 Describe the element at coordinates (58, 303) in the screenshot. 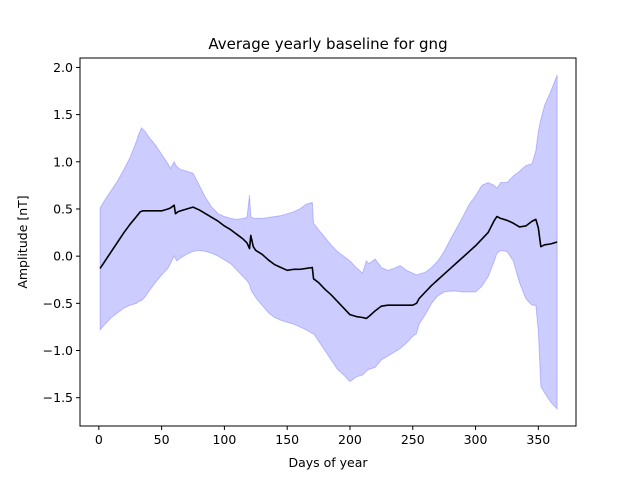

I see `y-tick-label: −0.5` at that location.